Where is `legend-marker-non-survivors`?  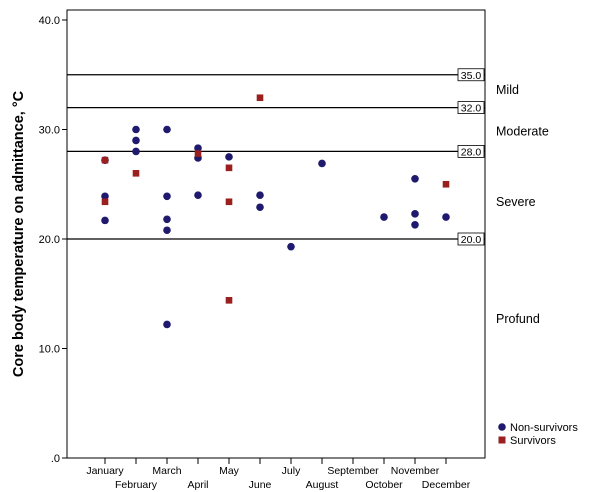 legend-marker-non-survivors is located at coordinates (502, 427).